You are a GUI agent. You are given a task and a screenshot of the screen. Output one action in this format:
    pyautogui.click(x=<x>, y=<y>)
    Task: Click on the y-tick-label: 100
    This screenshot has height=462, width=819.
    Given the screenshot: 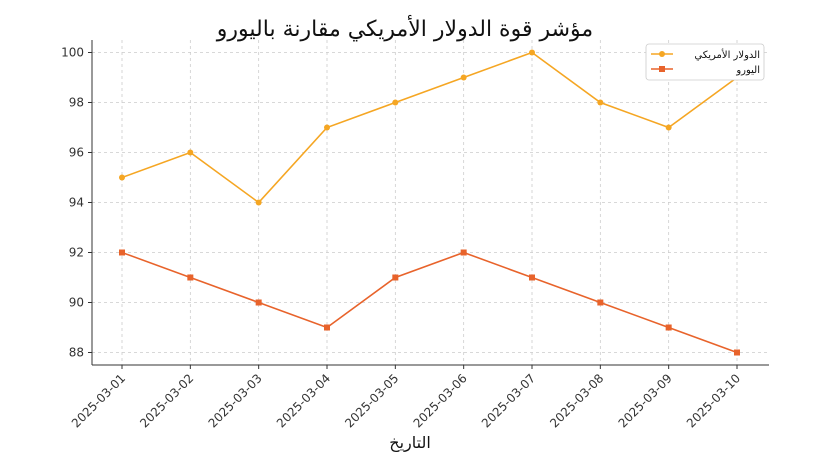 What is the action you would take?
    pyautogui.click(x=72, y=53)
    